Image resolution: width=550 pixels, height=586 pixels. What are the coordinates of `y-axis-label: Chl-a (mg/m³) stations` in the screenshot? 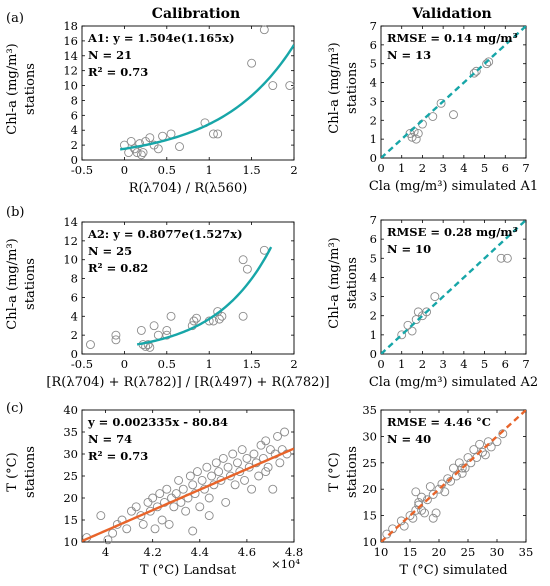 It's located at (21, 283).